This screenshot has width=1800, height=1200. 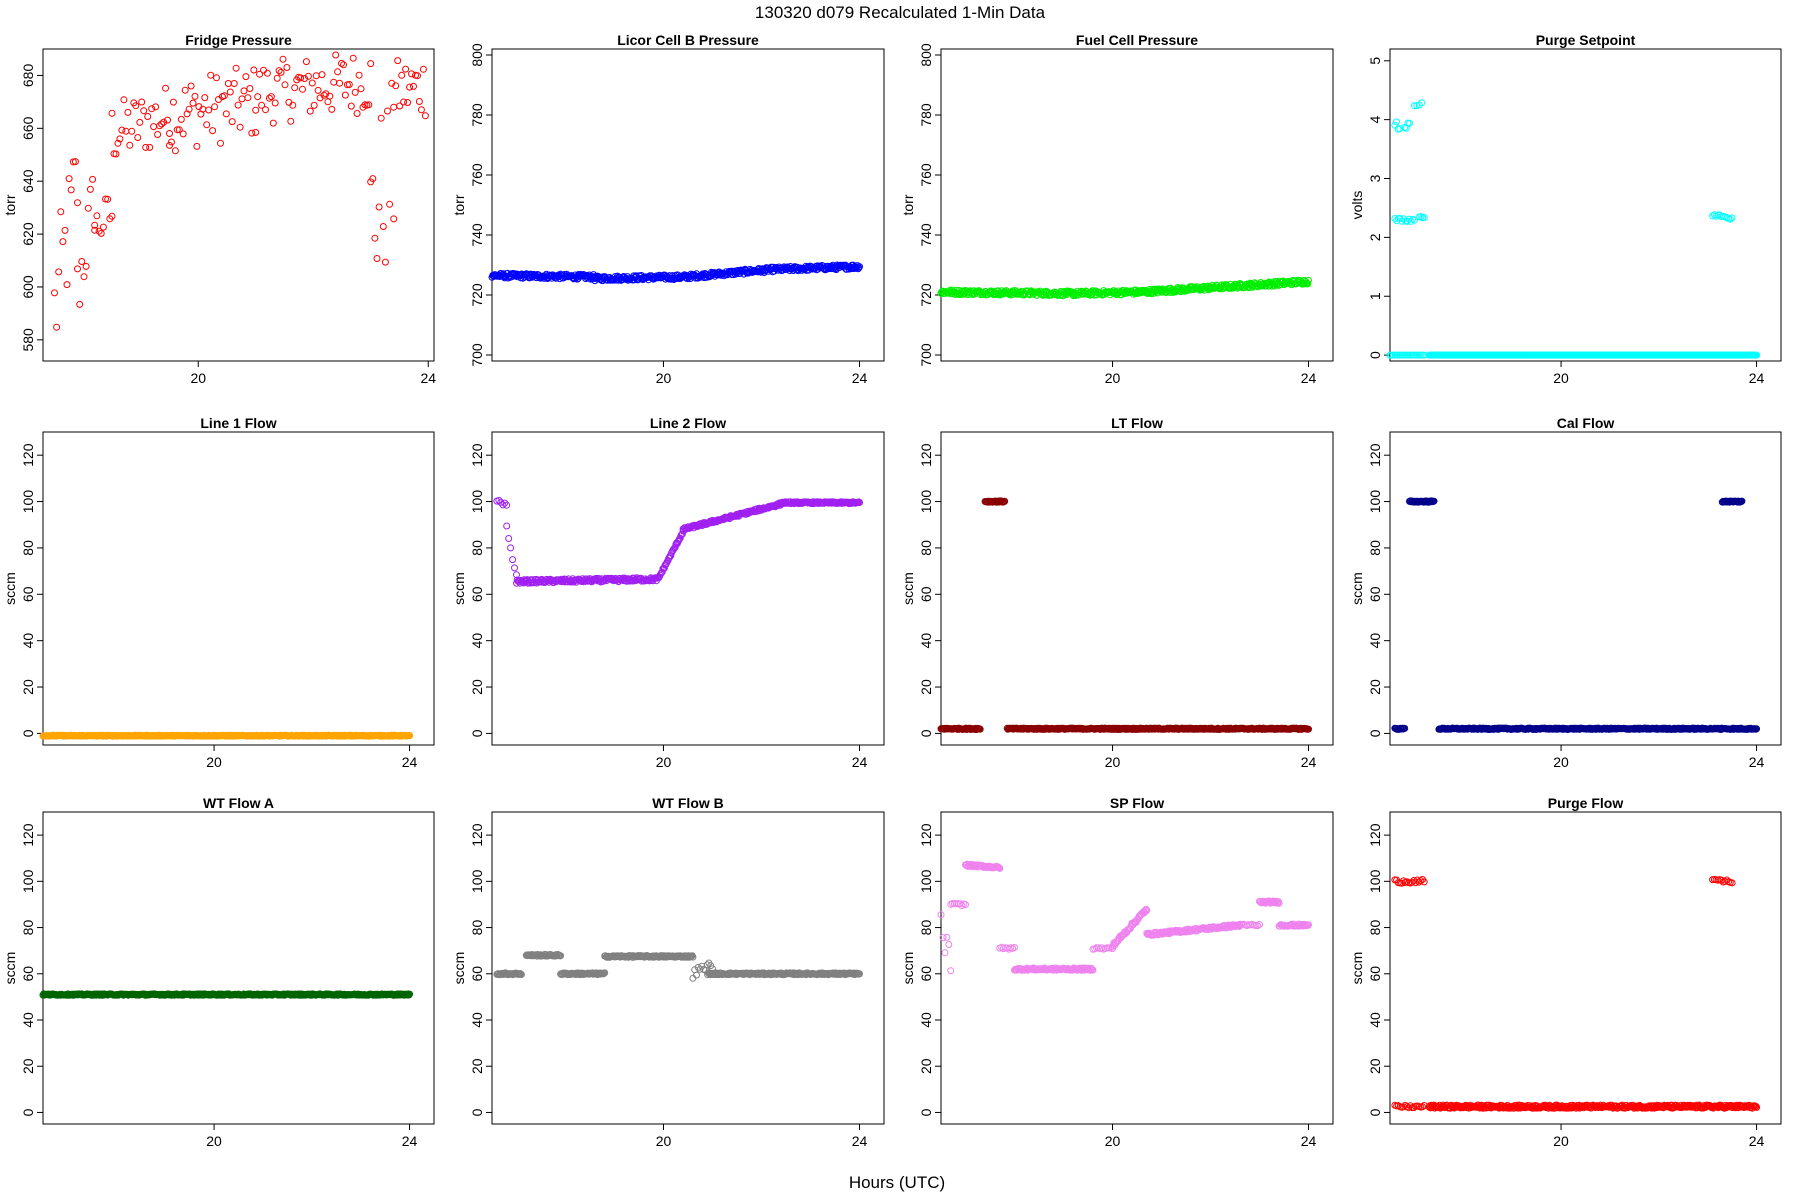 I want to click on panel-title: Line 2 Flow, so click(x=688, y=423).